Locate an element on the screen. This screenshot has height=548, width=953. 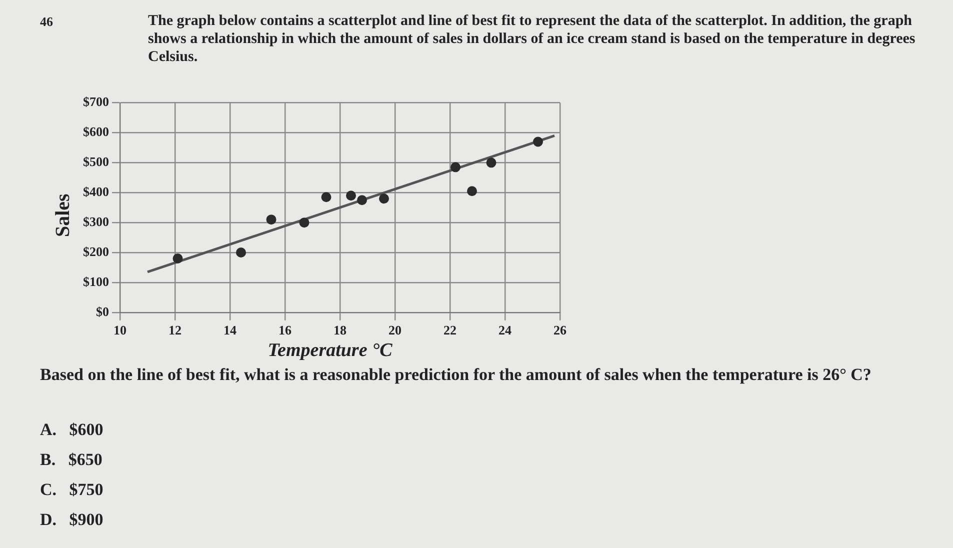
x-tick-label: 10 is located at coordinates (120, 330).